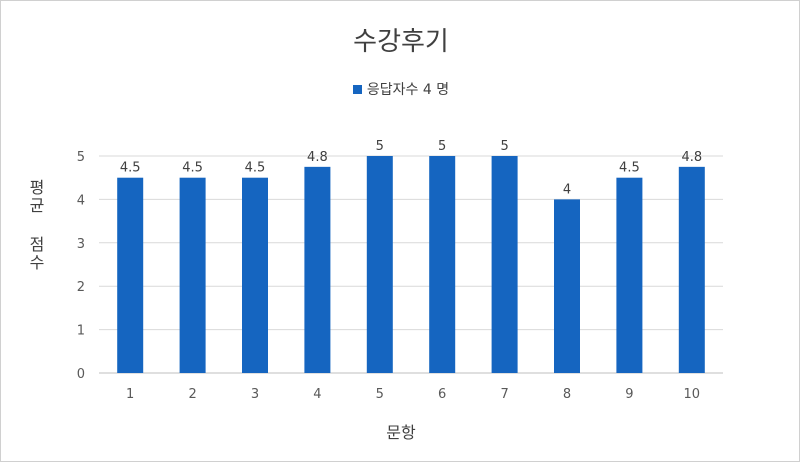 The image size is (800, 463). I want to click on chart-title: 수강후기, so click(401, 42).